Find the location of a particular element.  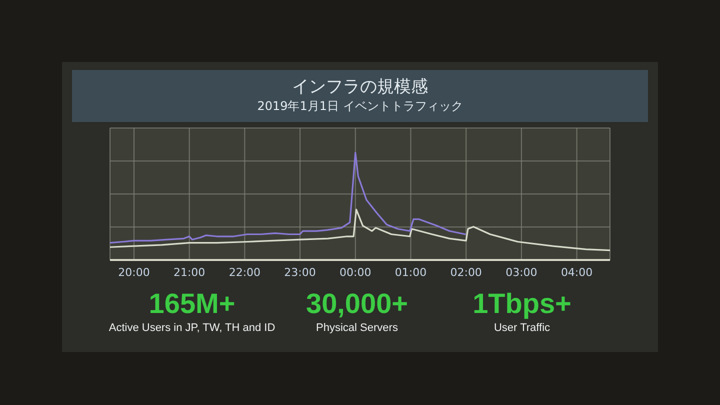

x-tick-label: 01:00 is located at coordinates (410, 272).